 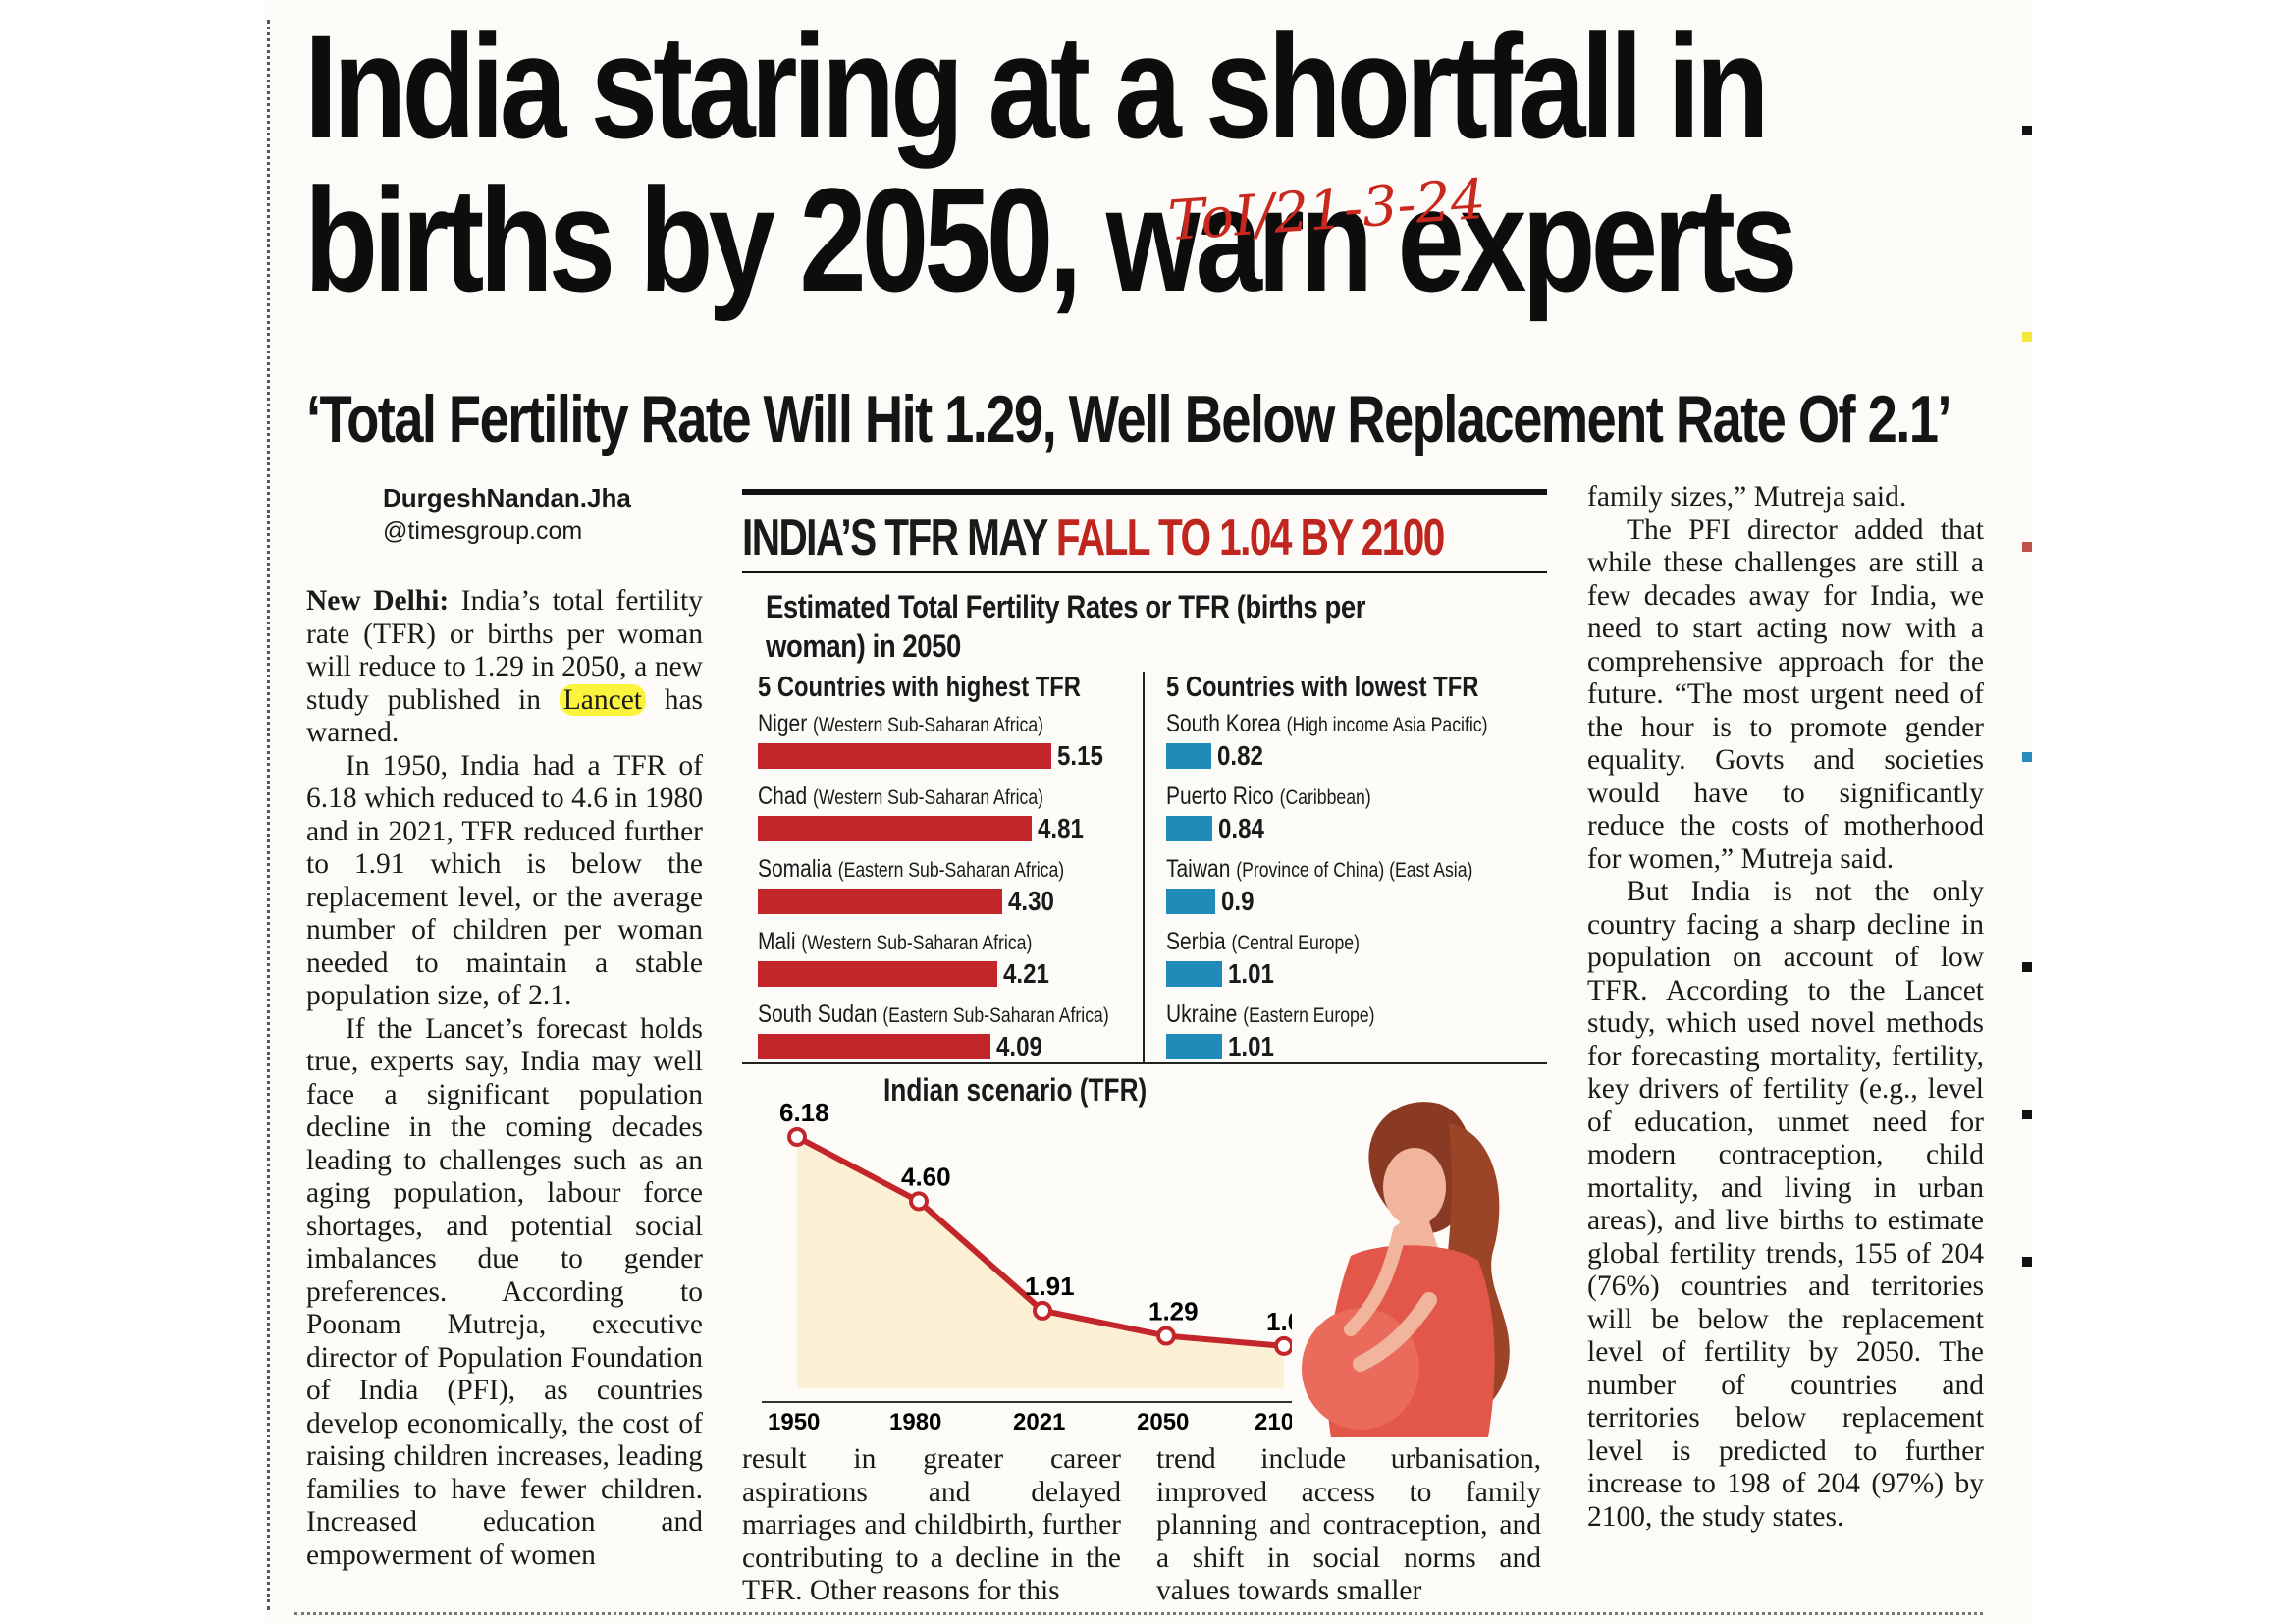 I want to click on country-label: Taiwan, so click(x=1198, y=869).